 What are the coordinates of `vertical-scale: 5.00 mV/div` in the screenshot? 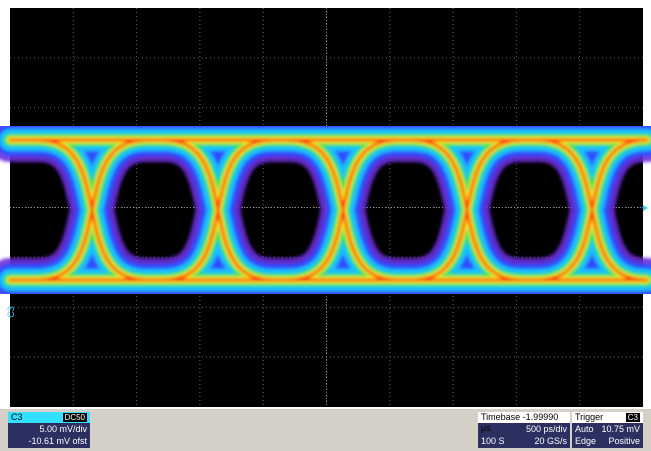 It's located at (63, 429).